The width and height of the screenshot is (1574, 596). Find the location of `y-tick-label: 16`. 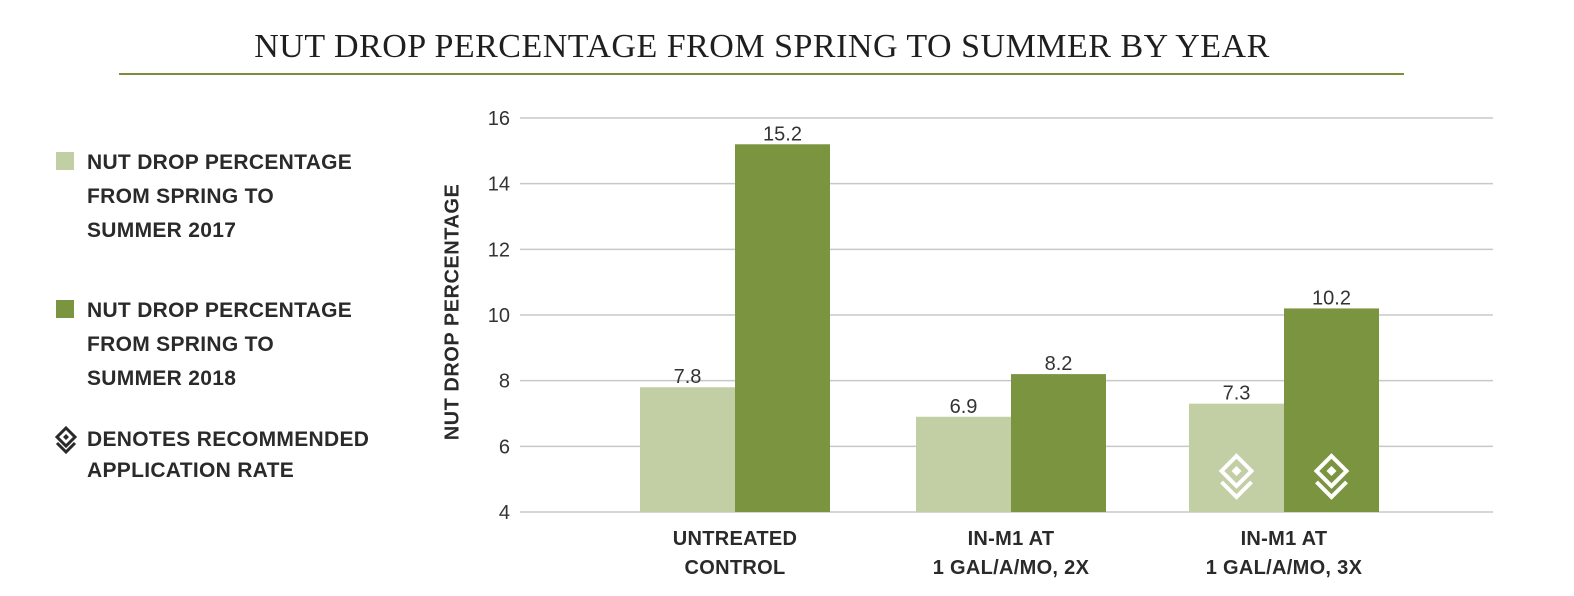

y-tick-label: 16 is located at coordinates (499, 119).